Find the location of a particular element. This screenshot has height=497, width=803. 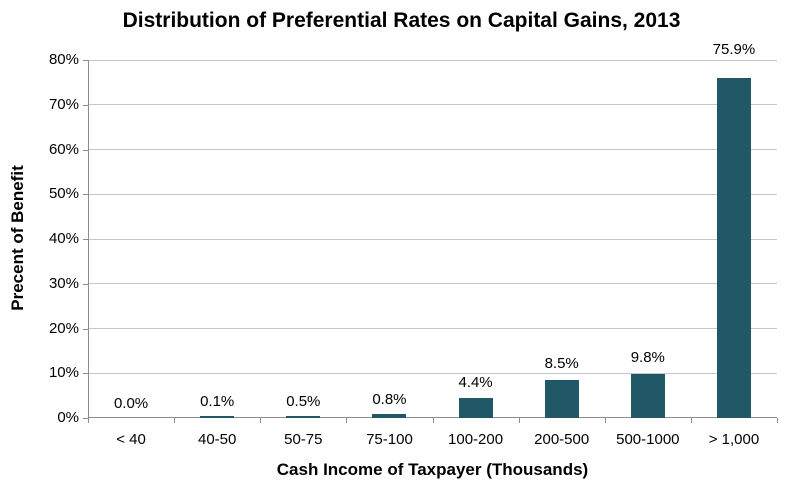

y-tick-label: 20% is located at coordinates (63, 328).